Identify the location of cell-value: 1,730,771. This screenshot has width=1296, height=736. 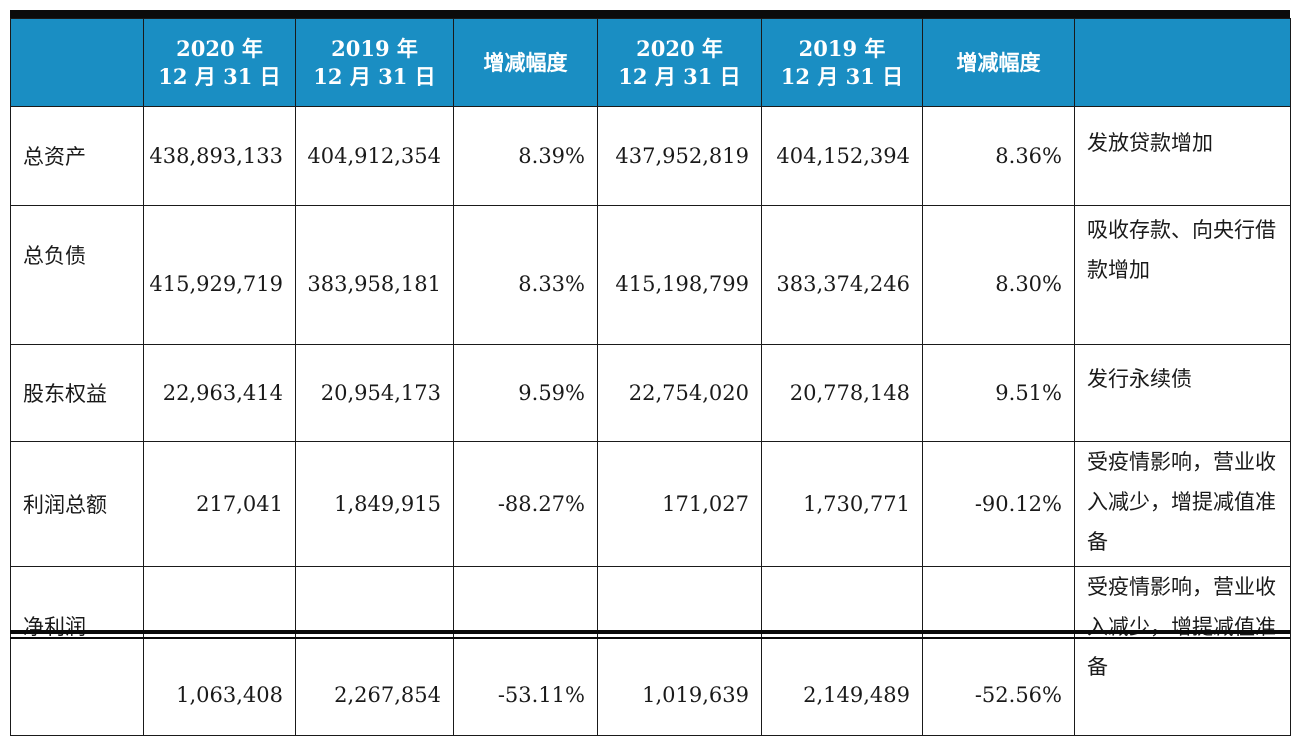
(842, 504).